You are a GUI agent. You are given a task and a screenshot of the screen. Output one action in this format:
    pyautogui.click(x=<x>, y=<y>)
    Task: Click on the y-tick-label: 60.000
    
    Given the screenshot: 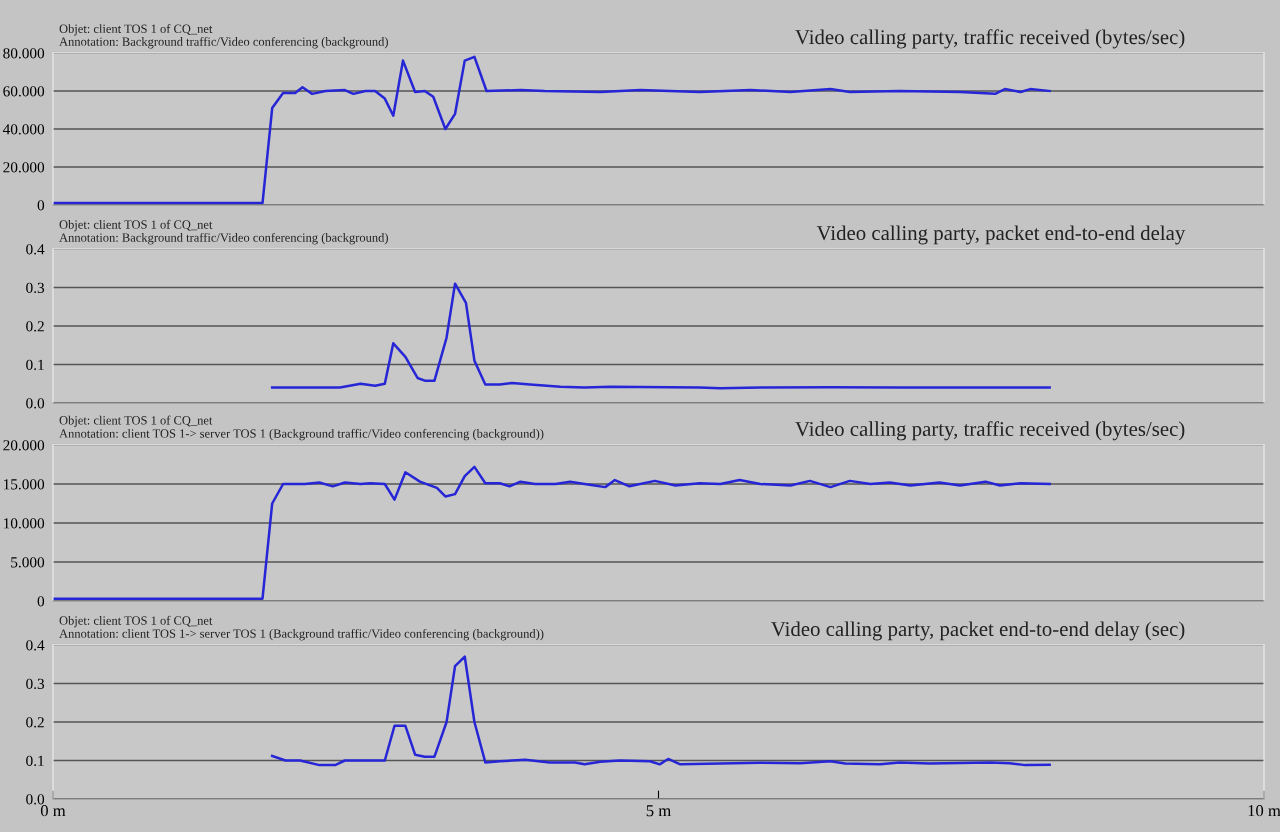 What is the action you would take?
    pyautogui.click(x=24, y=91)
    